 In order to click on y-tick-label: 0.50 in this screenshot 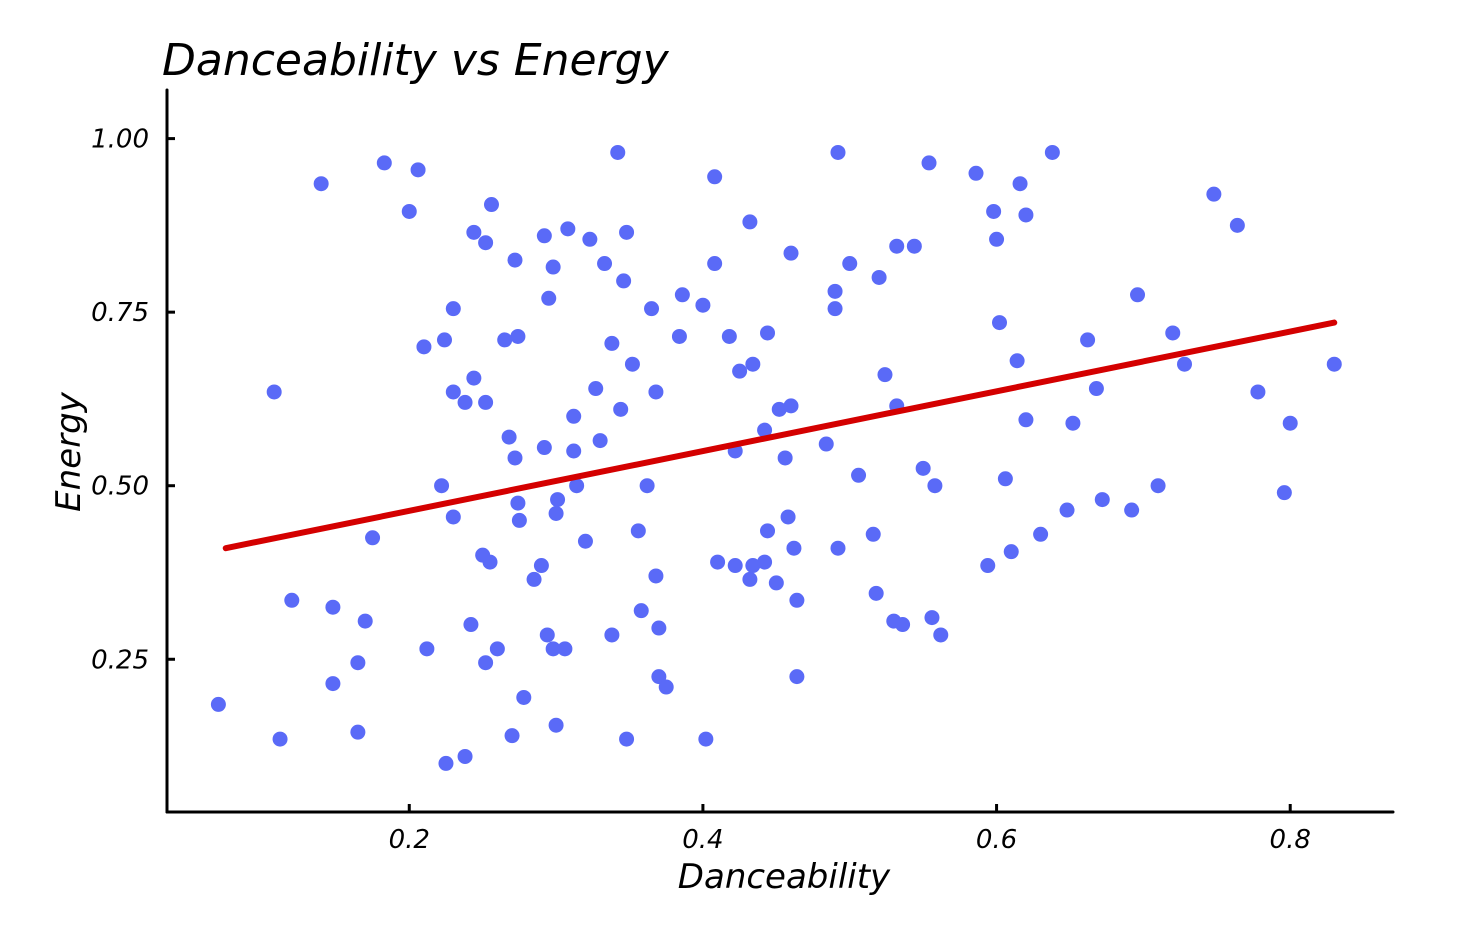, I will do `click(120, 487)`.